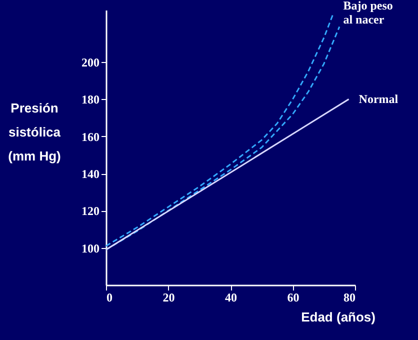  What do you see at coordinates (368, 13) in the screenshot?
I see `series-label: Bajo peso al nacer` at bounding box center [368, 13].